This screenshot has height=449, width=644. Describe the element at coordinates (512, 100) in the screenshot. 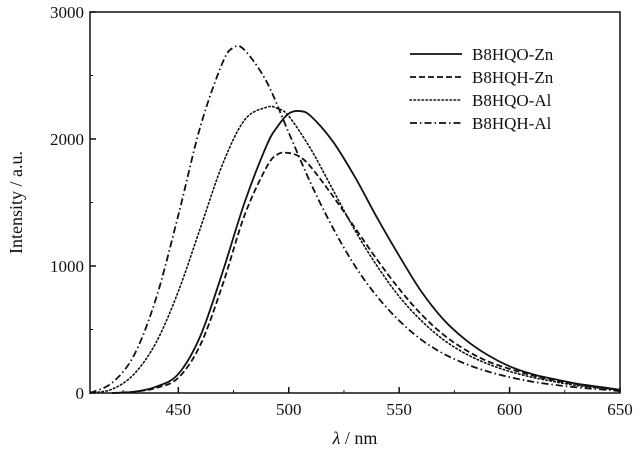

I see `legend-label: B8HQO-Al` at that location.